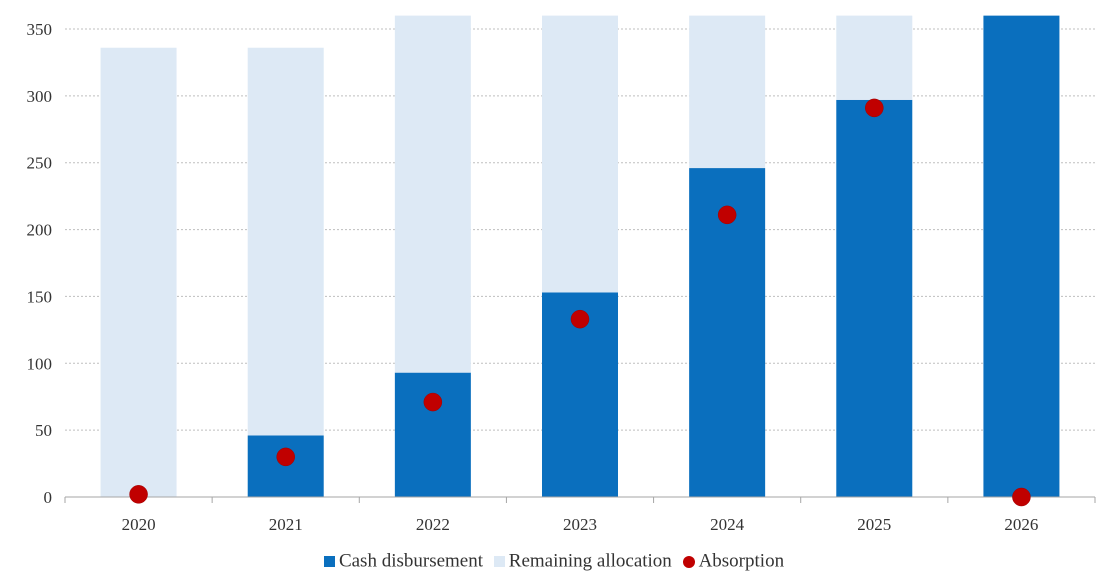 The height and width of the screenshot is (577, 1108). I want to click on bar-cash-disbursement-2022, so click(432, 434).